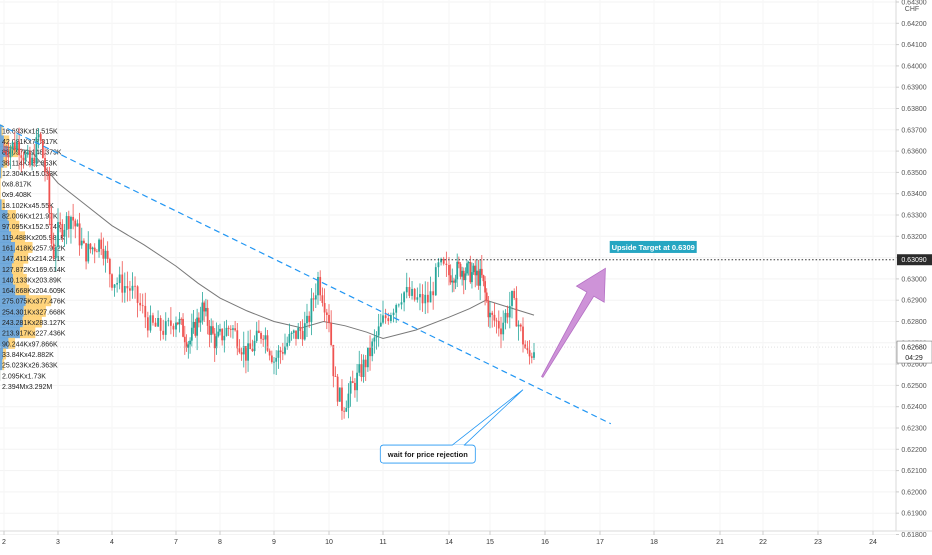 The width and height of the screenshot is (932, 555). I want to click on price-tick-label: 0.63200, so click(913, 237).